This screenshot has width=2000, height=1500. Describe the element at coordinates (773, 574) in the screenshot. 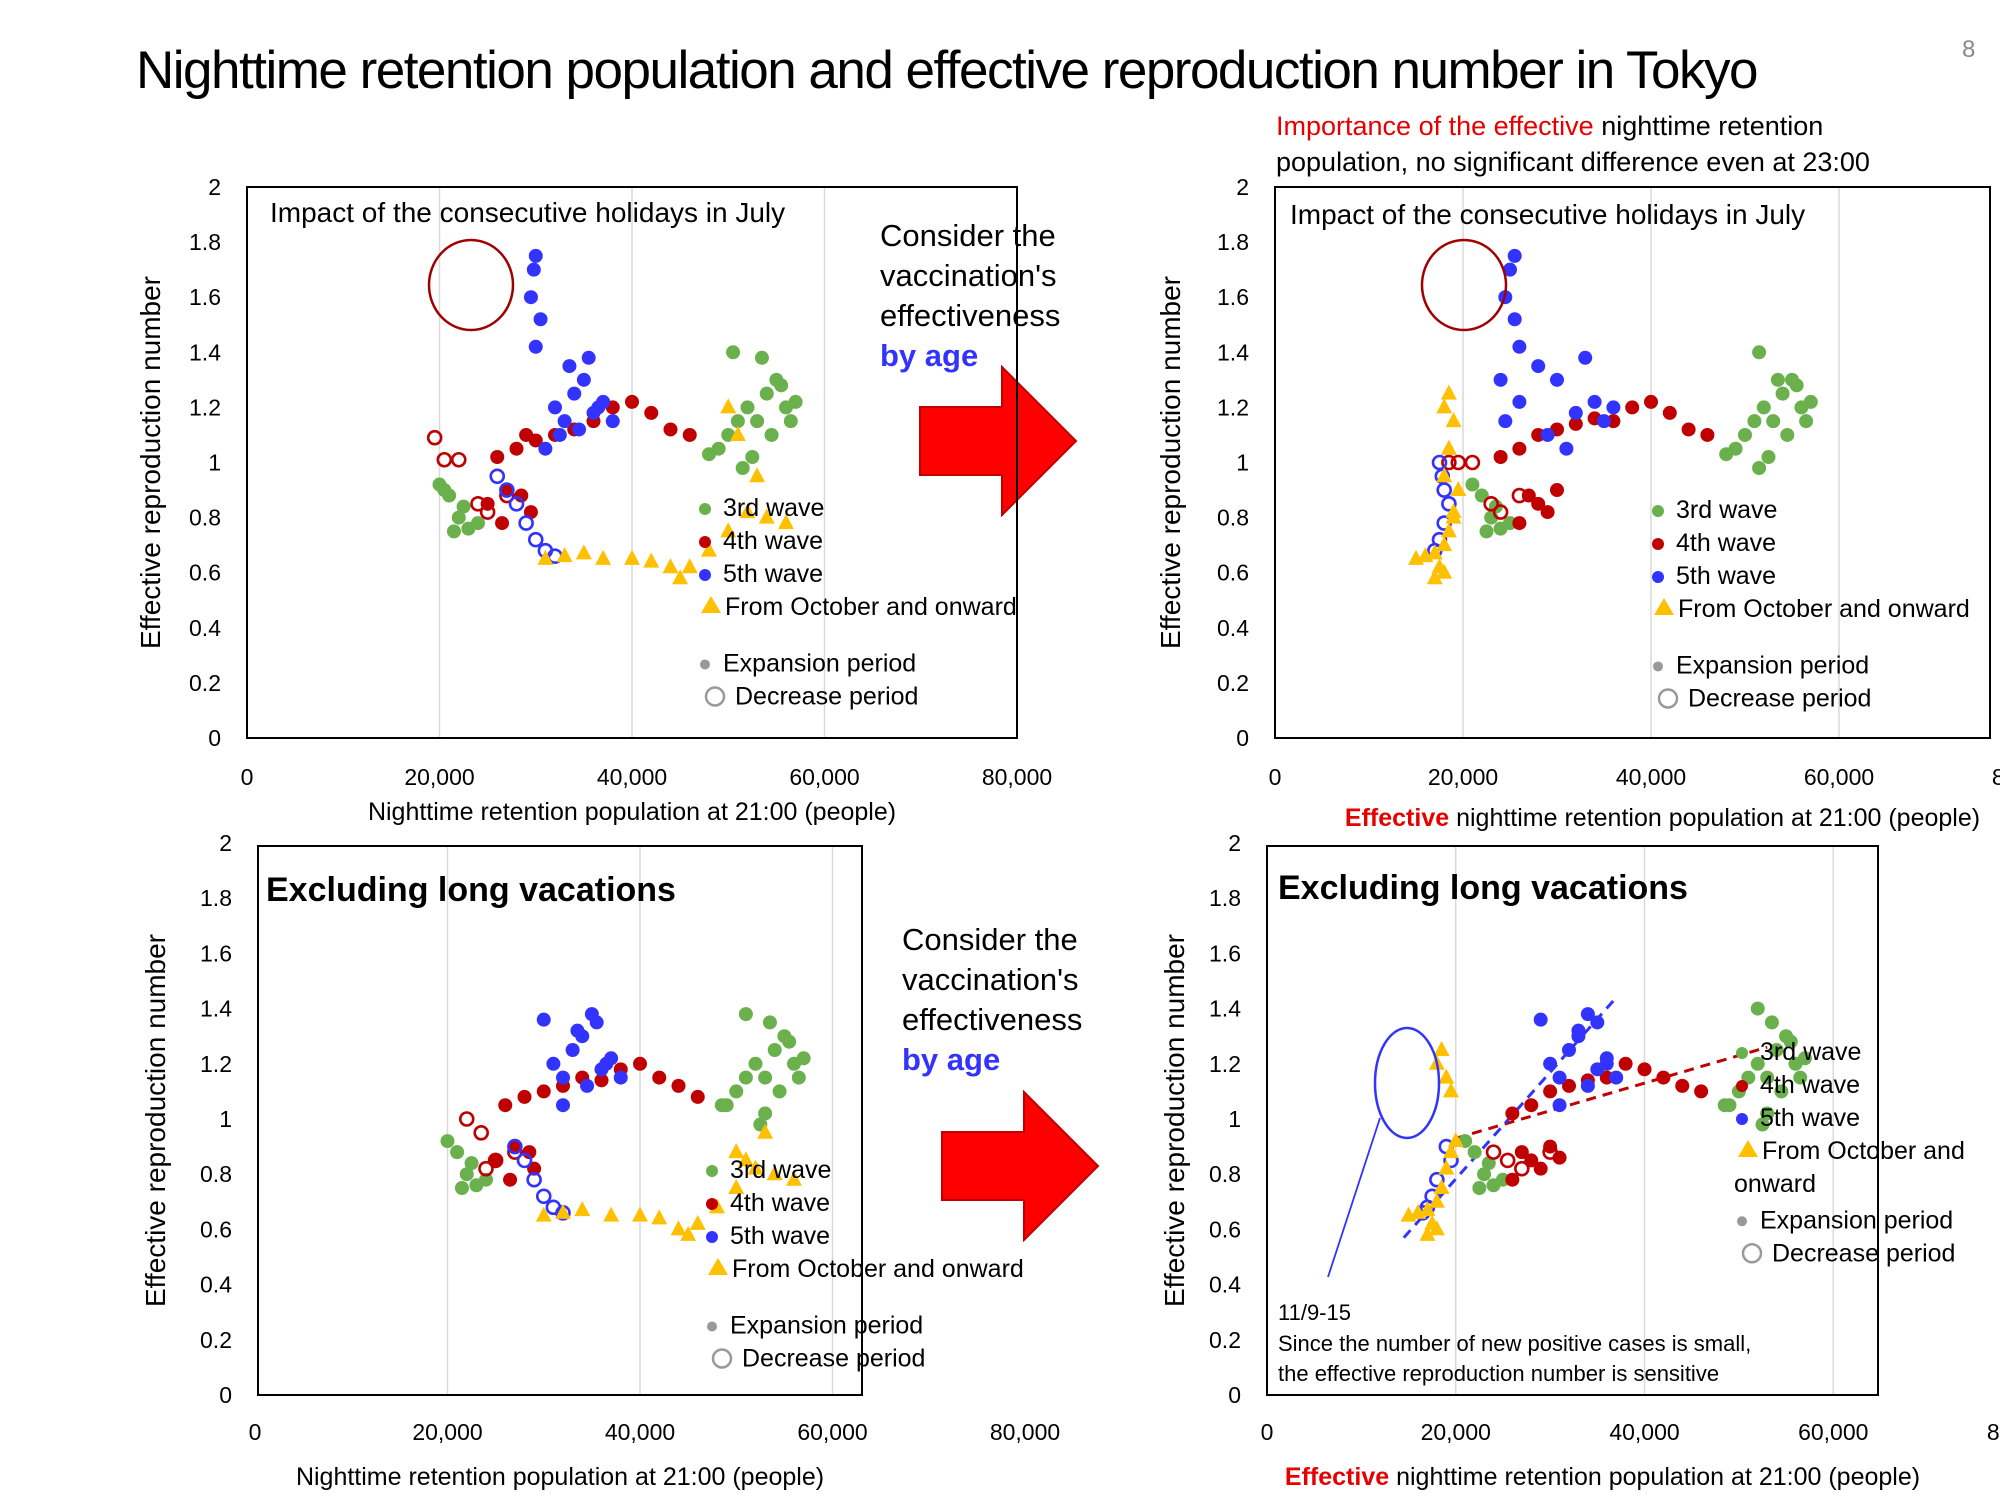

I see `legend-label: 5th wave` at that location.